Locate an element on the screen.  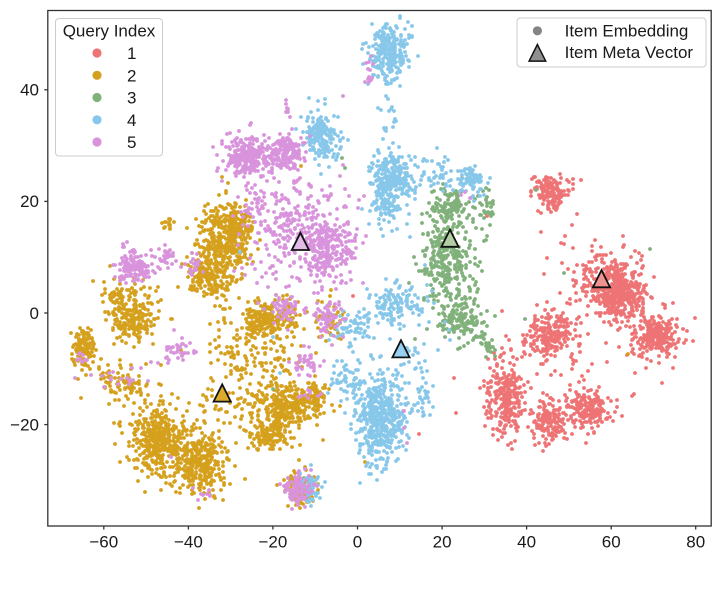
svg-text: 1 is located at coordinates (131, 53).